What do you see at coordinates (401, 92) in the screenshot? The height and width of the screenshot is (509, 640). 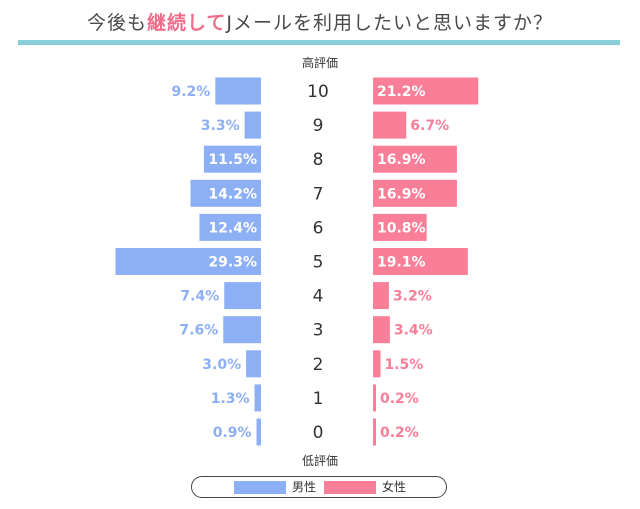 I see `value-label-female-10: 21.2%` at bounding box center [401, 92].